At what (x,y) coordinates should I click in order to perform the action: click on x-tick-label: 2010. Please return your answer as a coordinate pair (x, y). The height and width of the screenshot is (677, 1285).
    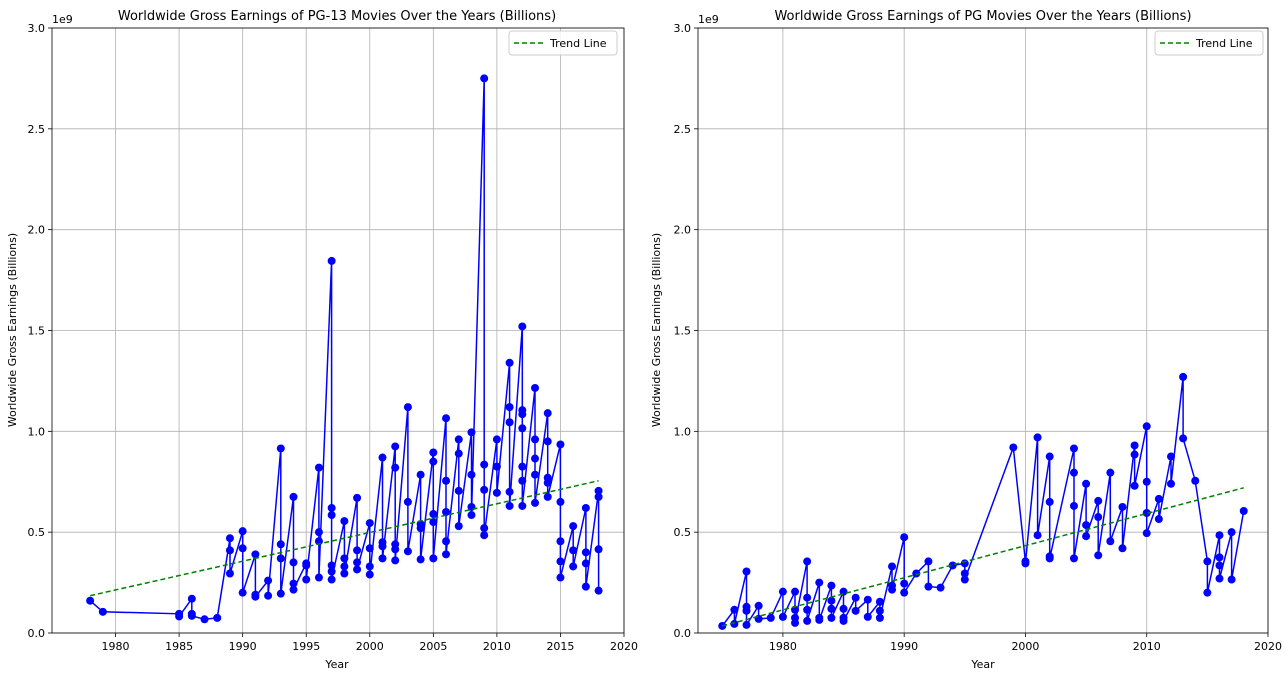
    Looking at the image, I should click on (497, 646).